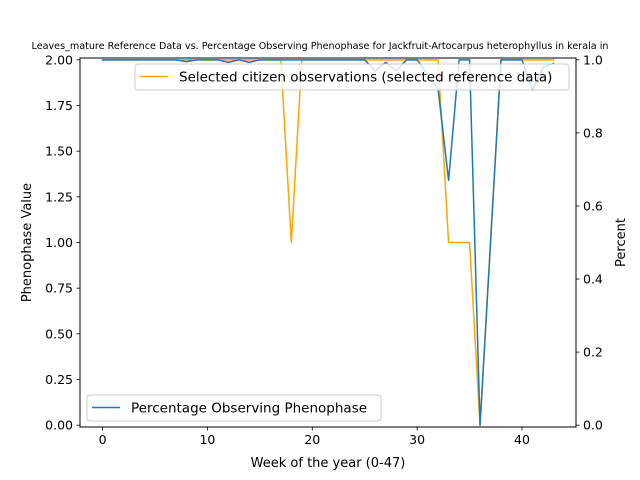 Image resolution: width=640 pixels, height=480 pixels. What do you see at coordinates (589, 242) in the screenshot?
I see `y-axis-right: 0.0 0.2 0.4 0.6 0.8 1.0` at bounding box center [589, 242].